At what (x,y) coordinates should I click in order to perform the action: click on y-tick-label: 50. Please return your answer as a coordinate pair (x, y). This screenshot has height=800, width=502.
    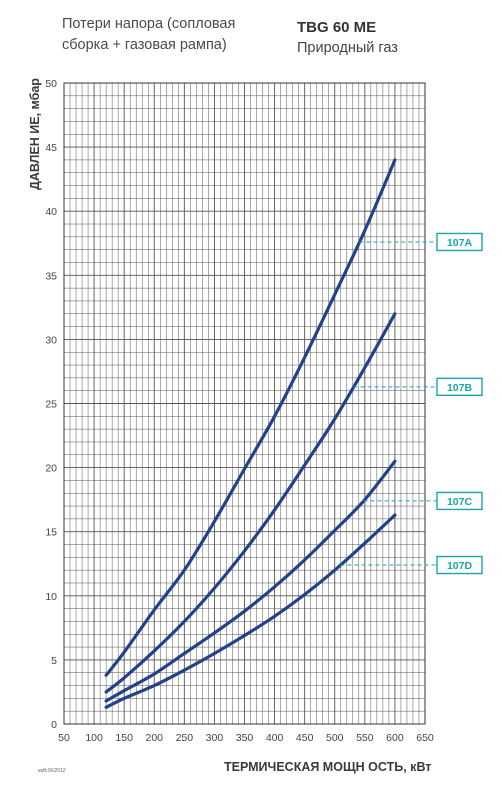
    Looking at the image, I should click on (51, 84).